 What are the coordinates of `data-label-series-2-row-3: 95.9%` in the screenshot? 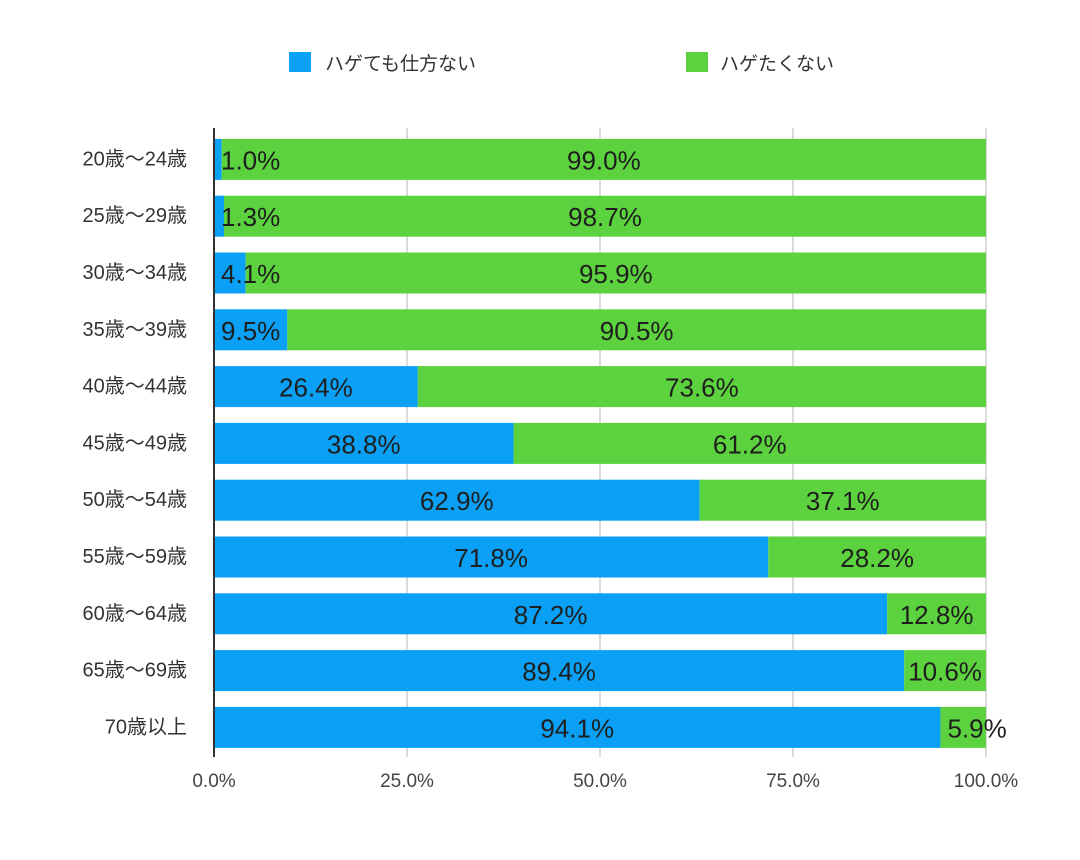 It's located at (616, 274).